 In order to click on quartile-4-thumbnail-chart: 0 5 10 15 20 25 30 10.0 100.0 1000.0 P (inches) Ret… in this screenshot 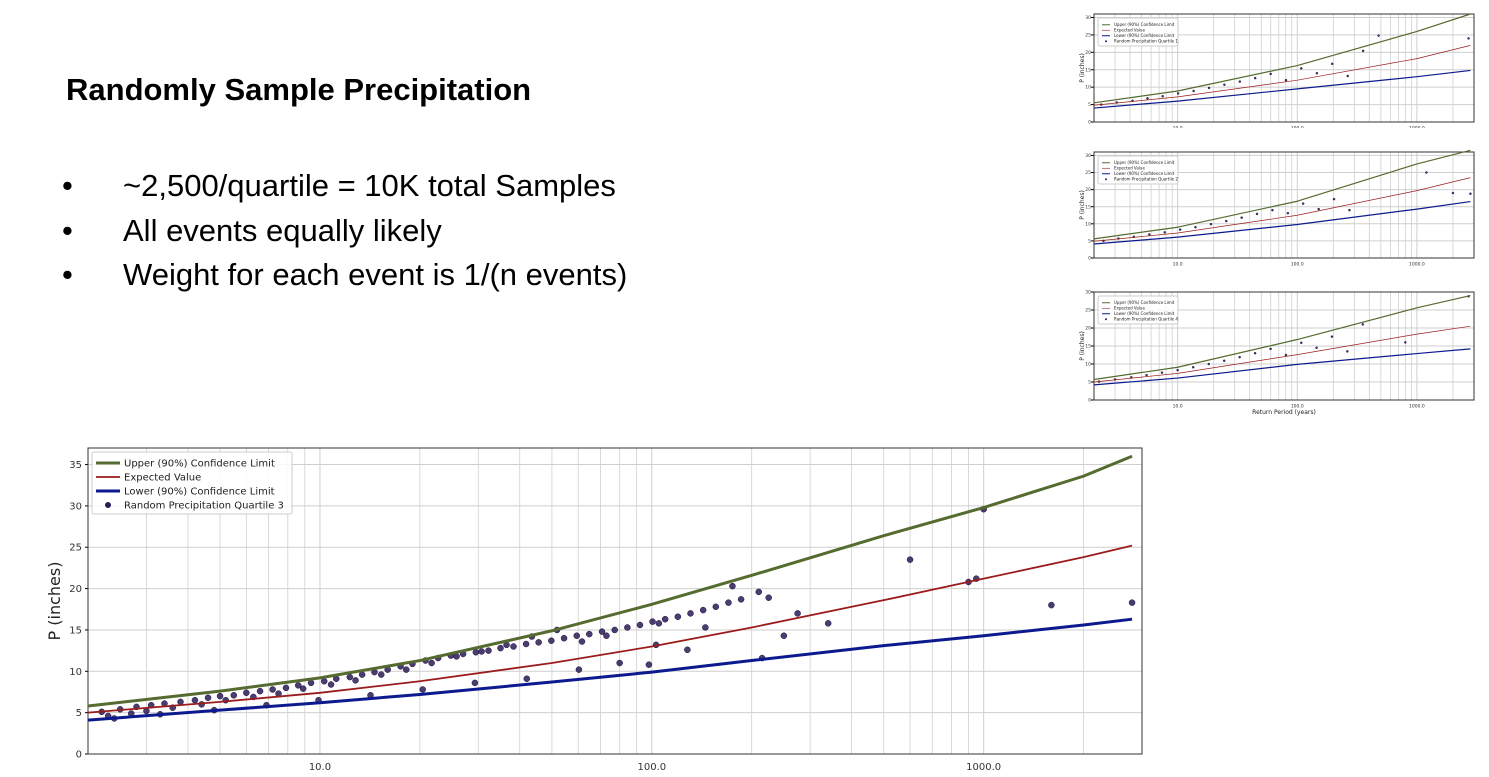, I will do `click(1277, 353)`.